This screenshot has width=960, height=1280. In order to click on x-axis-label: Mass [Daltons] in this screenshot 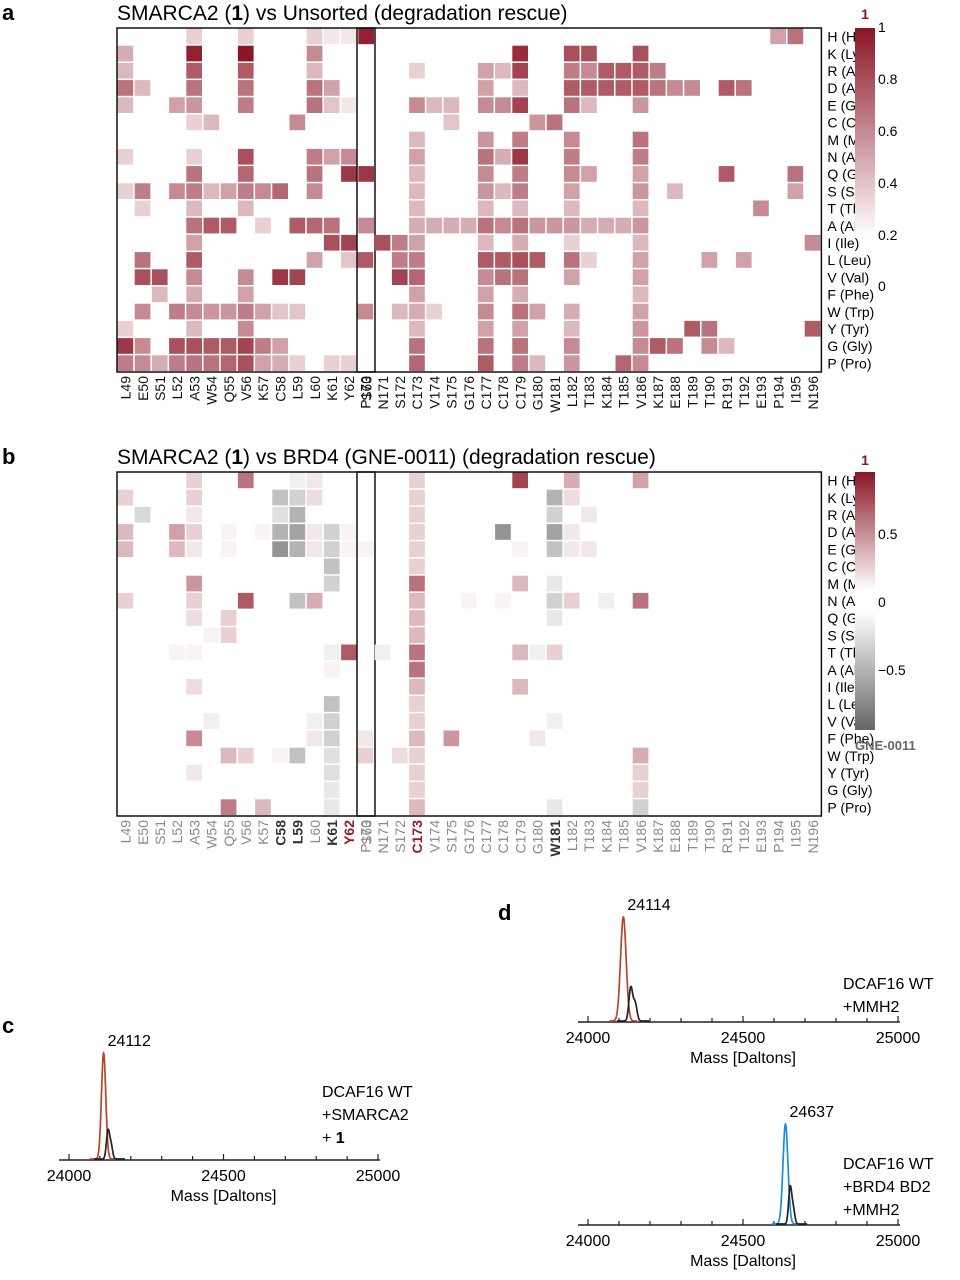, I will do `click(224, 1196)`.